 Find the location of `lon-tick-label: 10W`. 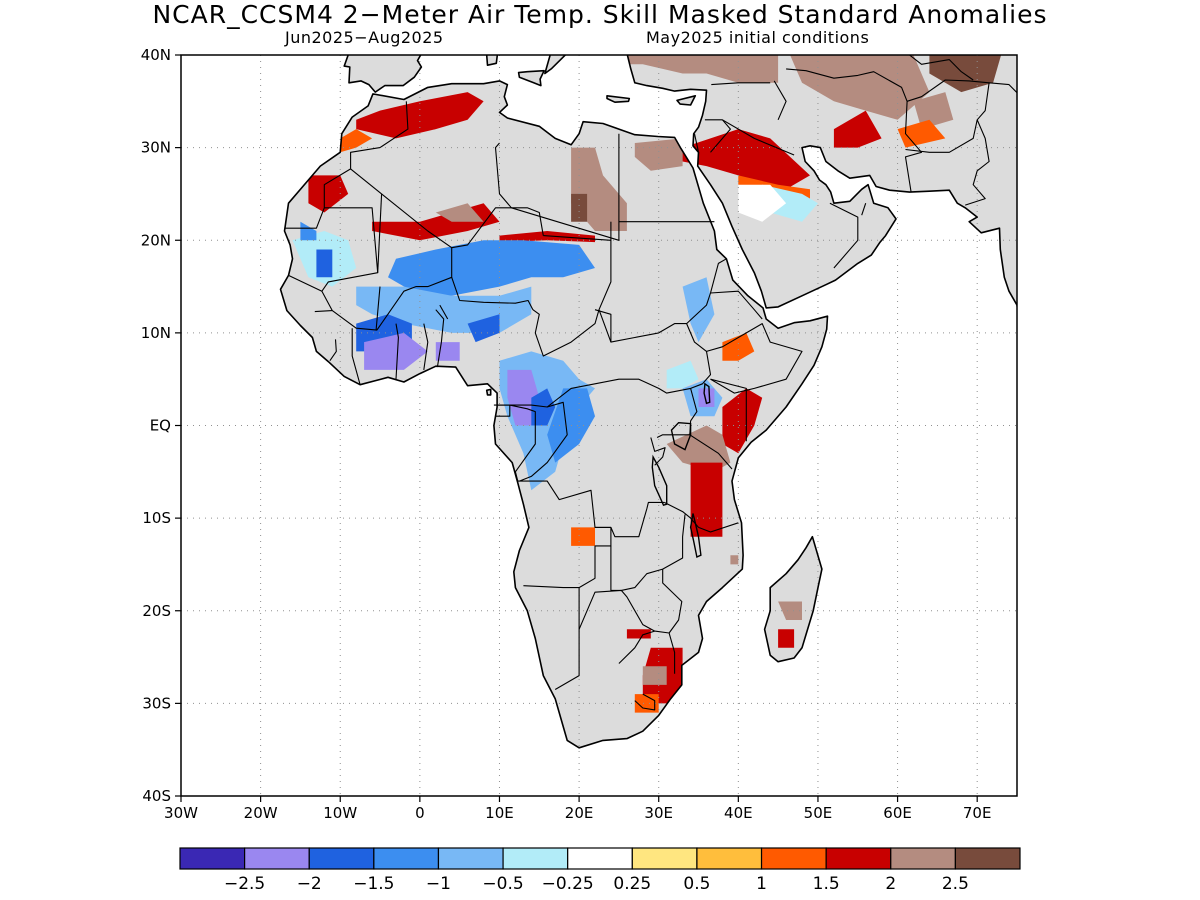

lon-tick-label: 10W is located at coordinates (340, 813).